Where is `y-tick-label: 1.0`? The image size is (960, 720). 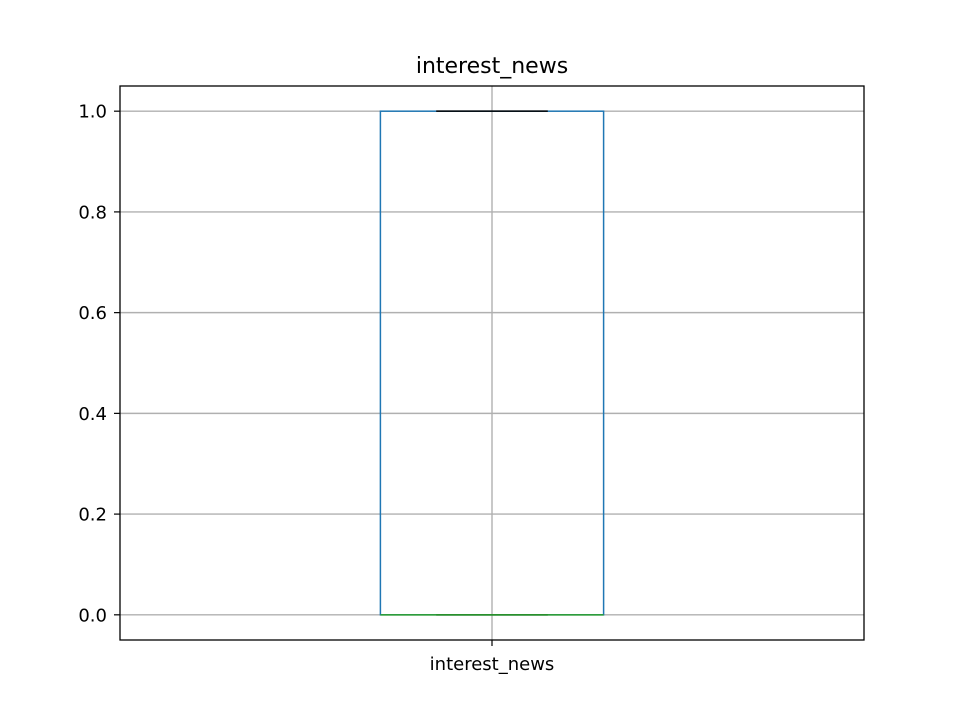
y-tick-label: 1.0 is located at coordinates (92, 112).